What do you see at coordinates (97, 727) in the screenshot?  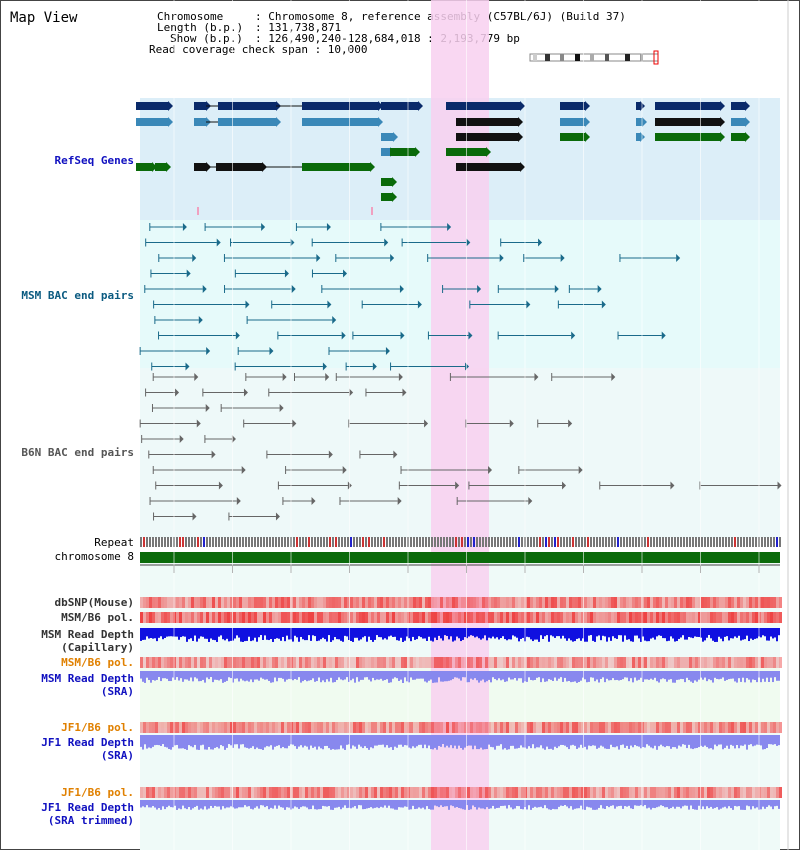 I see `track-label-jf1-b6-pol: JF1/B6 pol.` at bounding box center [97, 727].